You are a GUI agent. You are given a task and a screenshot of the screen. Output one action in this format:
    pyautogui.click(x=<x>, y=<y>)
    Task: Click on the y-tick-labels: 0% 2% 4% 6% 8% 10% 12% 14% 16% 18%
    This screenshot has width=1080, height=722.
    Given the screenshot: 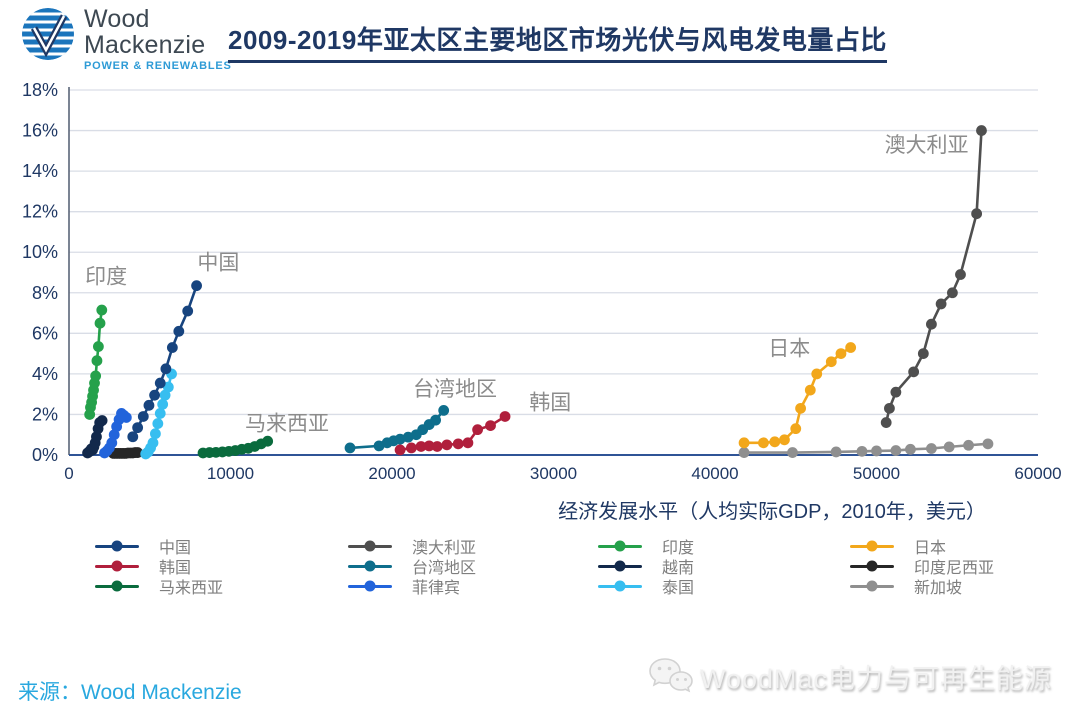 What is the action you would take?
    pyautogui.click(x=40, y=272)
    